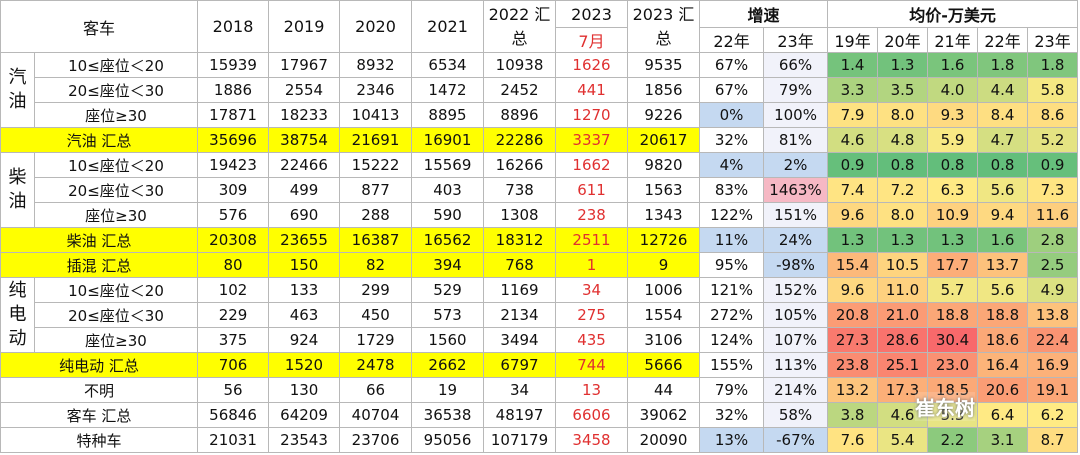 This screenshot has height=455, width=1080. What do you see at coordinates (732, 190) in the screenshot?
I see `growth-cell: 83%` at bounding box center [732, 190].